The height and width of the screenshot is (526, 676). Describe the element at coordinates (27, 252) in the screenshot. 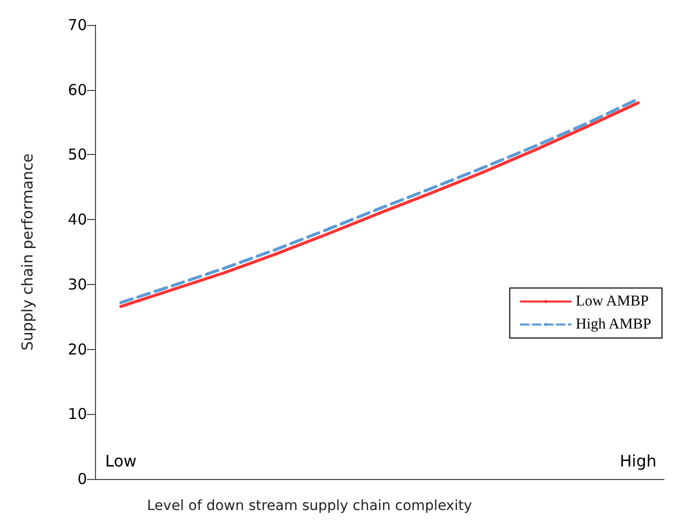

I see `y-axis-title: Supply chain performance` at that location.